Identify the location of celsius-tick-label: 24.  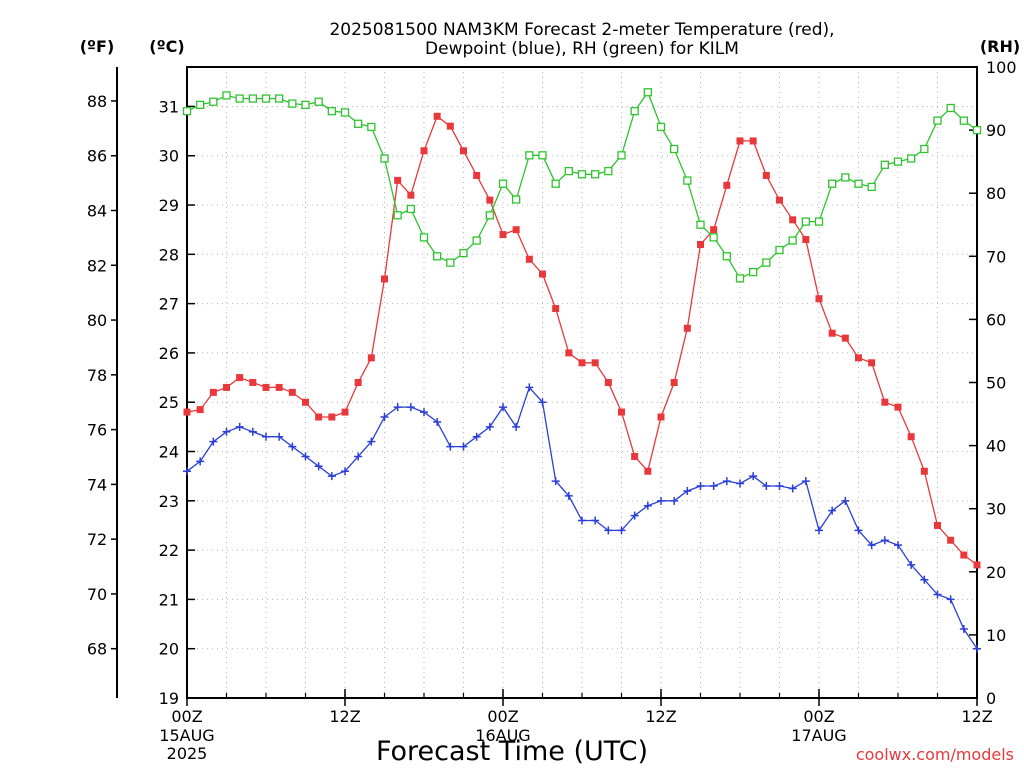
(169, 452).